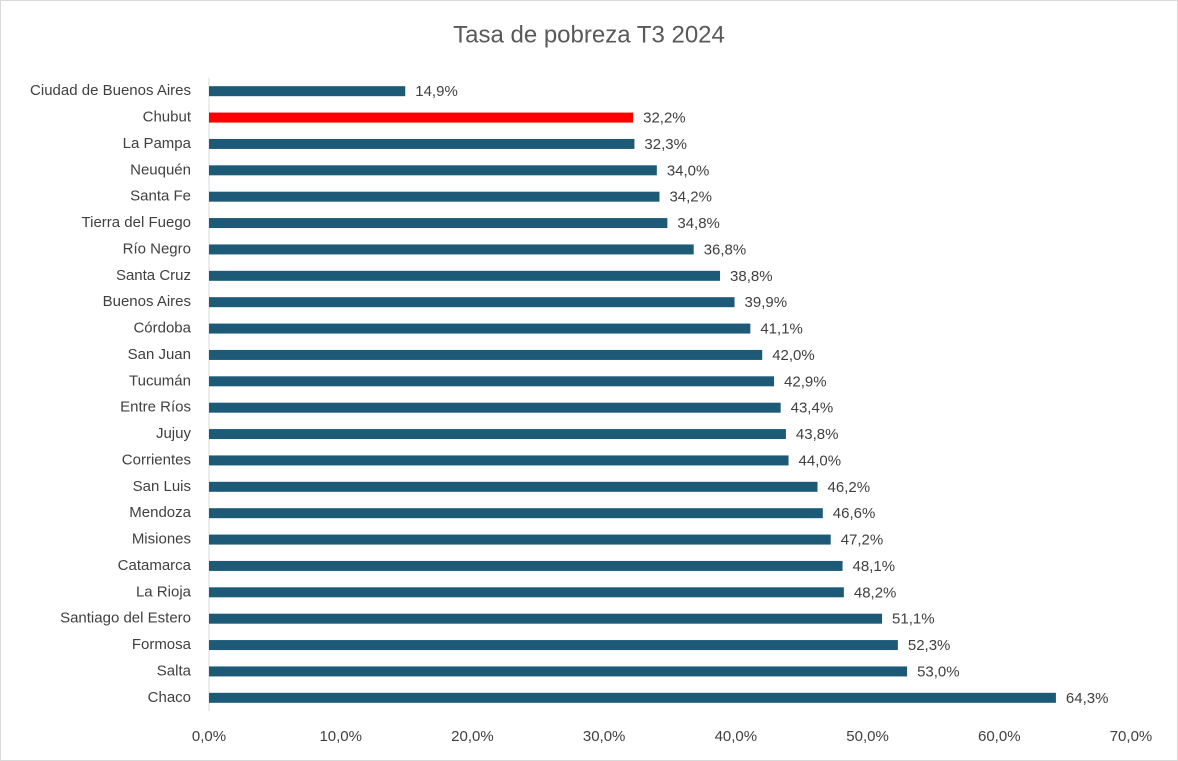  What do you see at coordinates (162, 644) in the screenshot?
I see `y-tick-label: Formosa` at bounding box center [162, 644].